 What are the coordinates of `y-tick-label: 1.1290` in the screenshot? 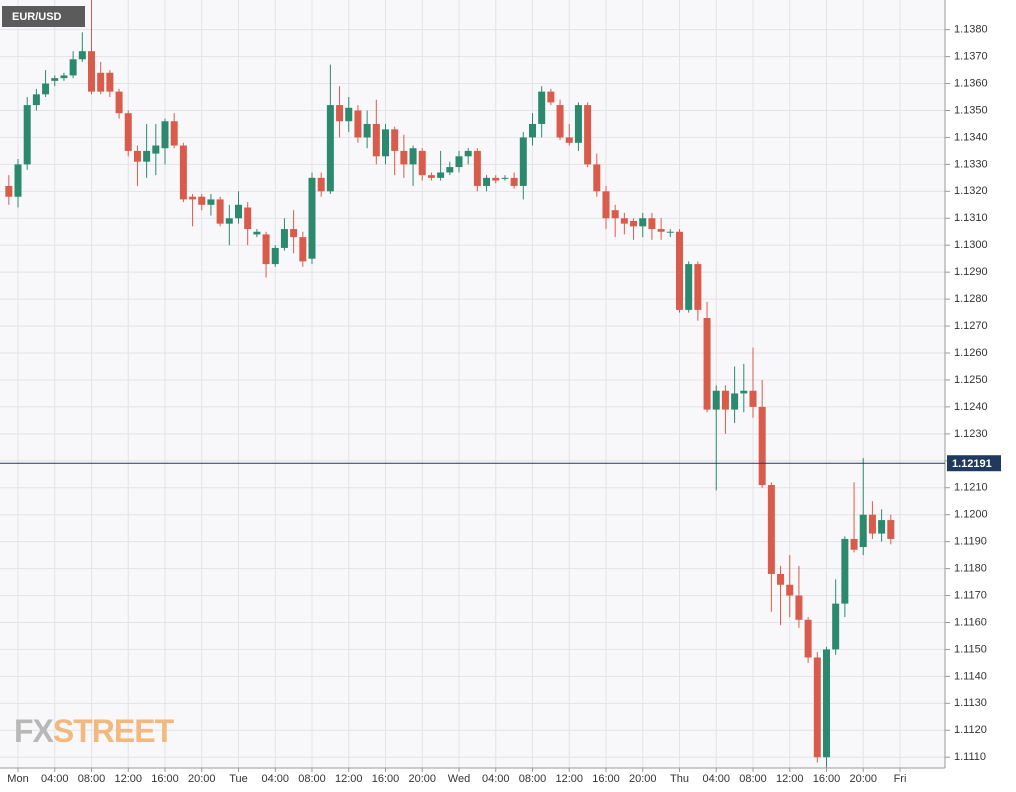 It's located at (971, 272).